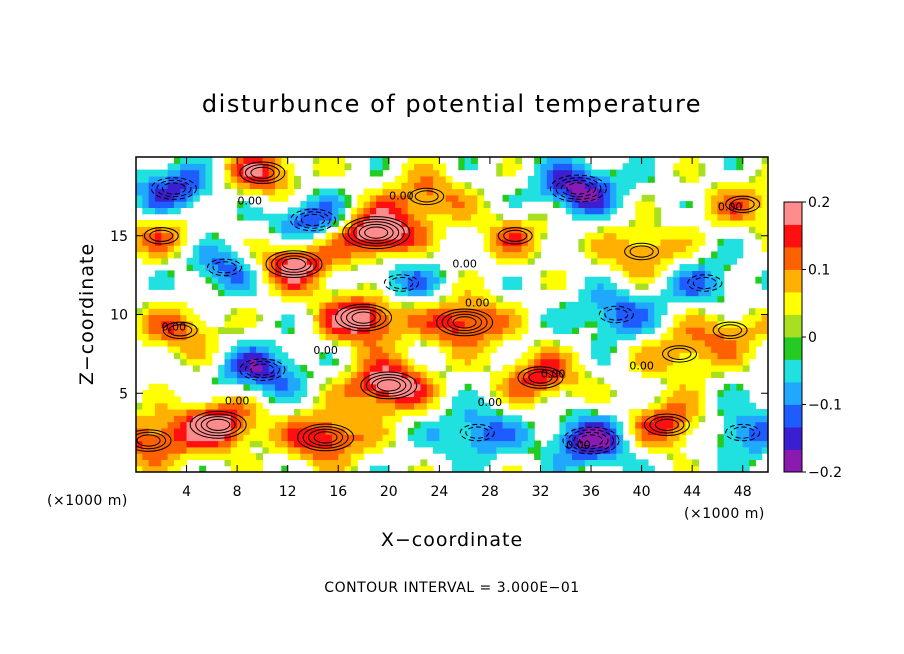 The image size is (904, 654). Describe the element at coordinates (119, 237) in the screenshot. I see `y-tick-label: 15` at that location.